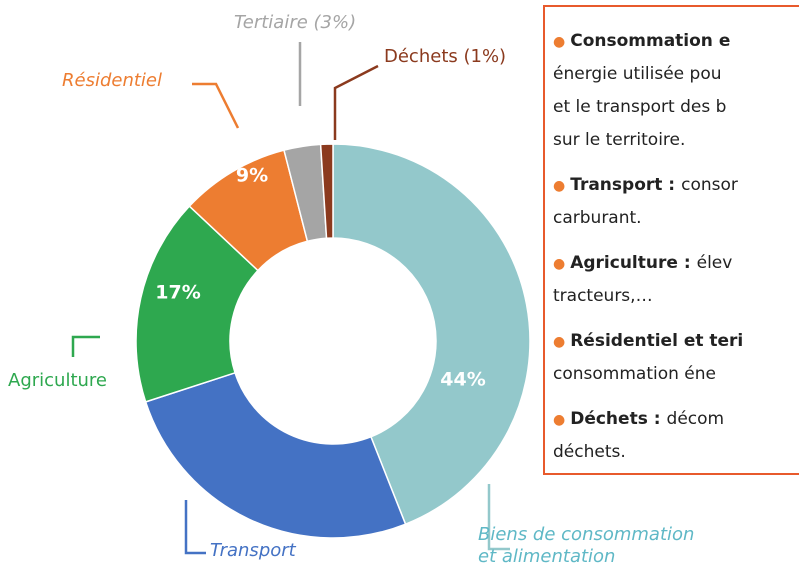  Describe the element at coordinates (252, 176) in the screenshot. I see `value-label: 9%` at that location.